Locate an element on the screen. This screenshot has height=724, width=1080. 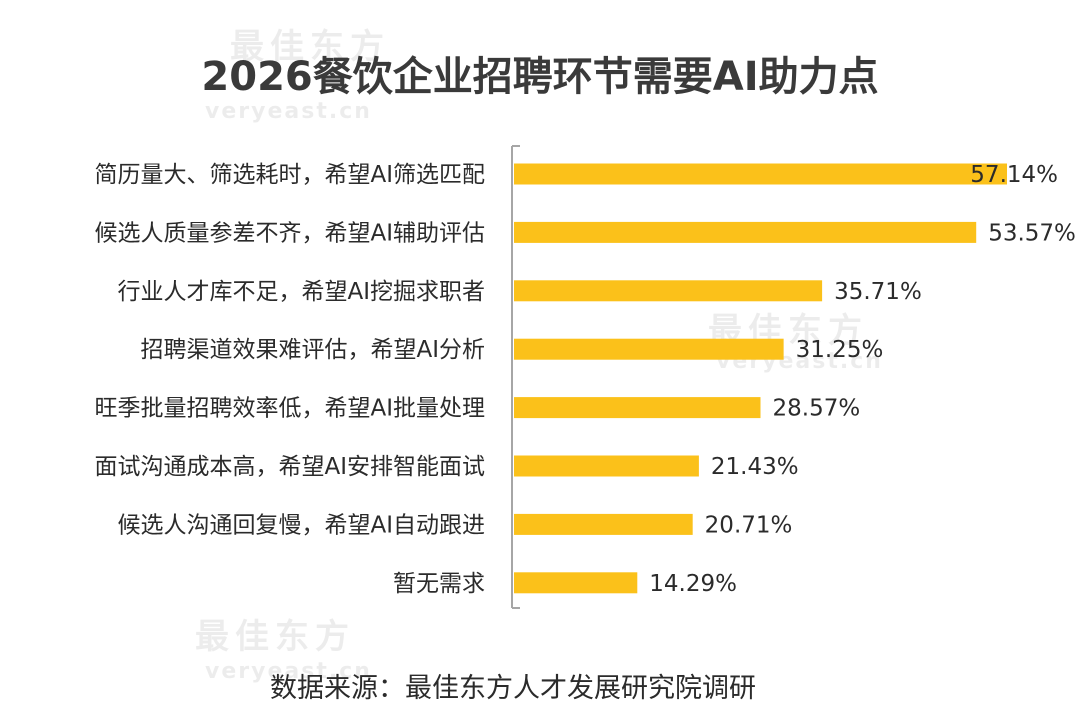
category-label-3: 行业人才库不足，希望AI挖掘求职者 is located at coordinates (301, 292).